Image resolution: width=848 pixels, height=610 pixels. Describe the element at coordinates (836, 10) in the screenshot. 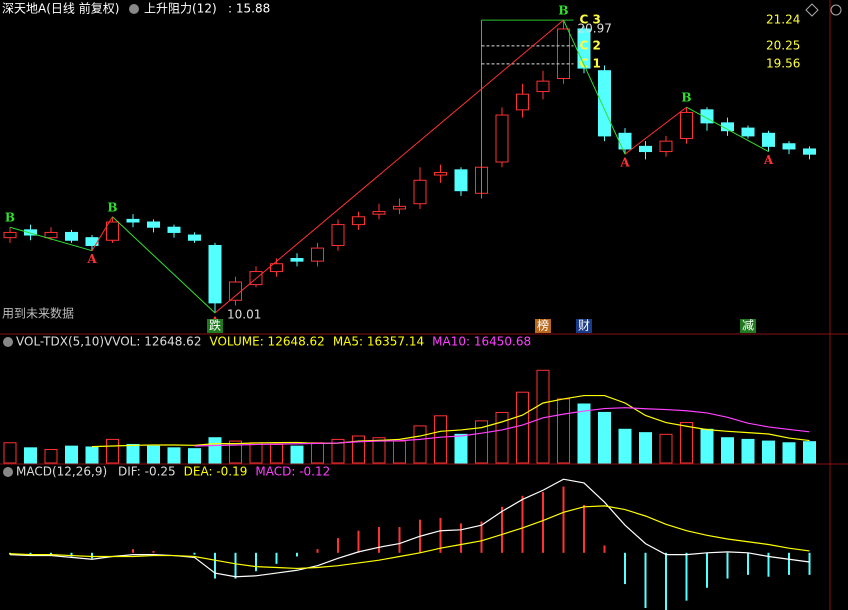

I see `close-icon` at that location.